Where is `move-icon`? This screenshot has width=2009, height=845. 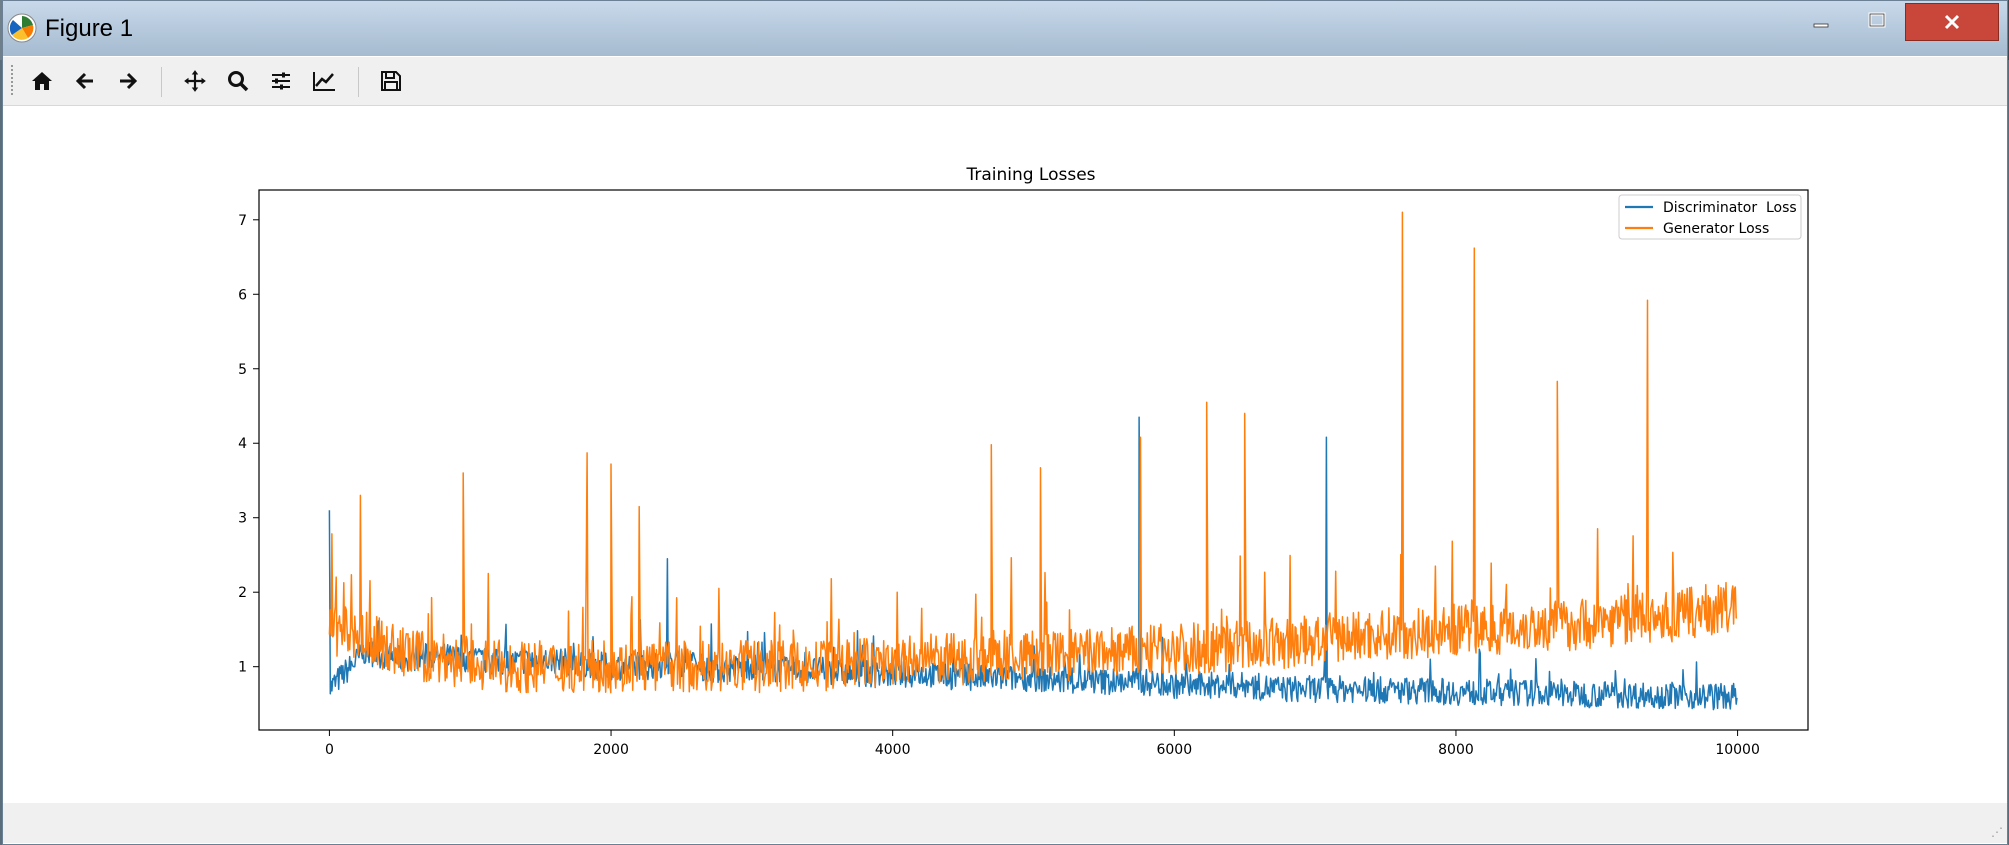
move-icon is located at coordinates (195, 81).